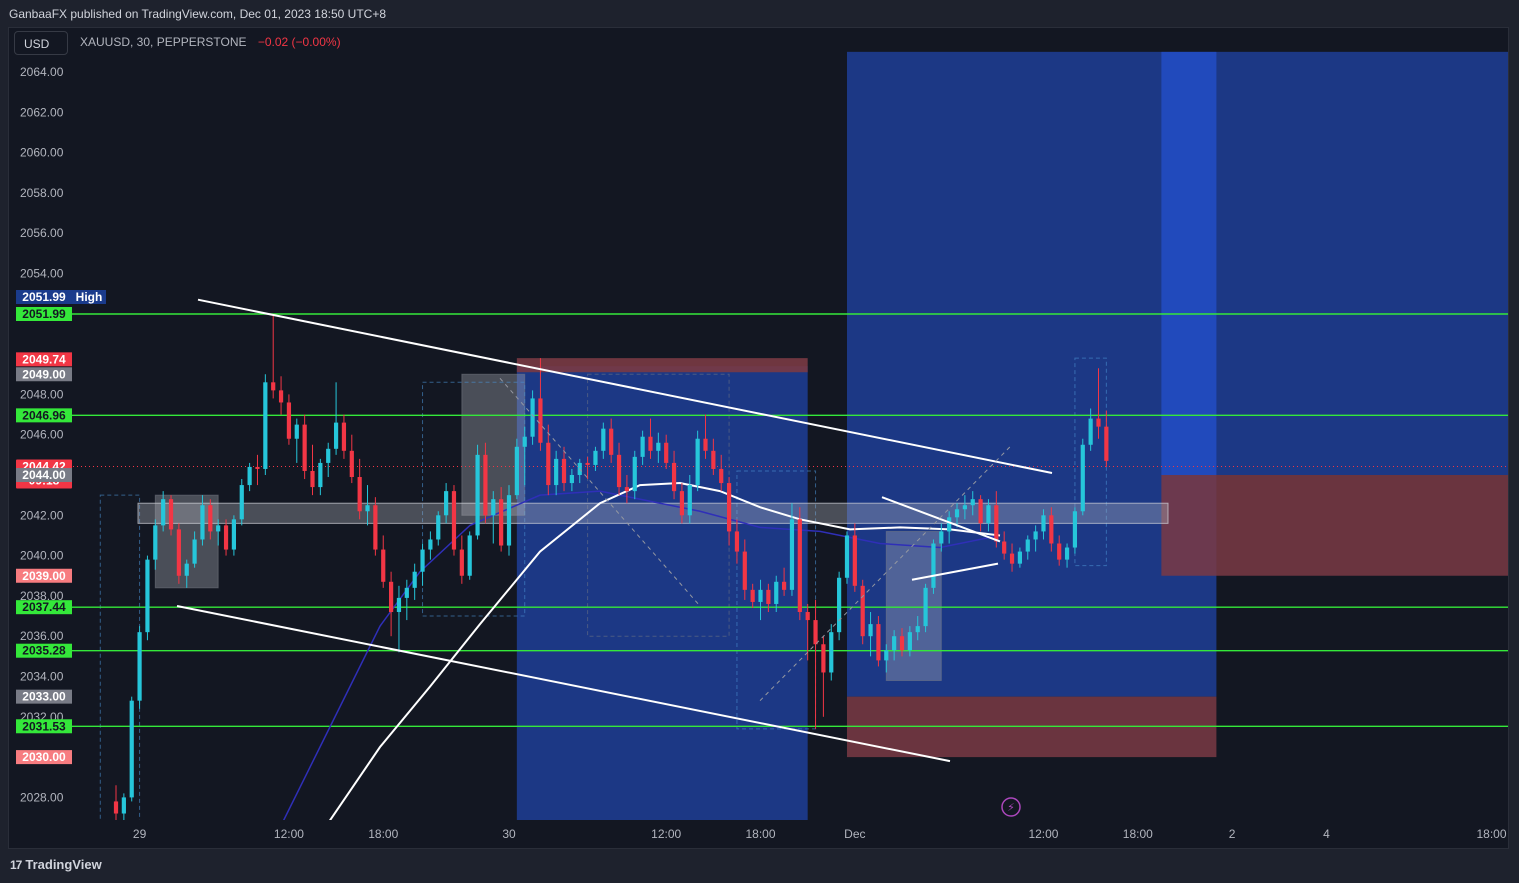 The image size is (1519, 883). I want to click on price-label: 2051.99, so click(44, 314).